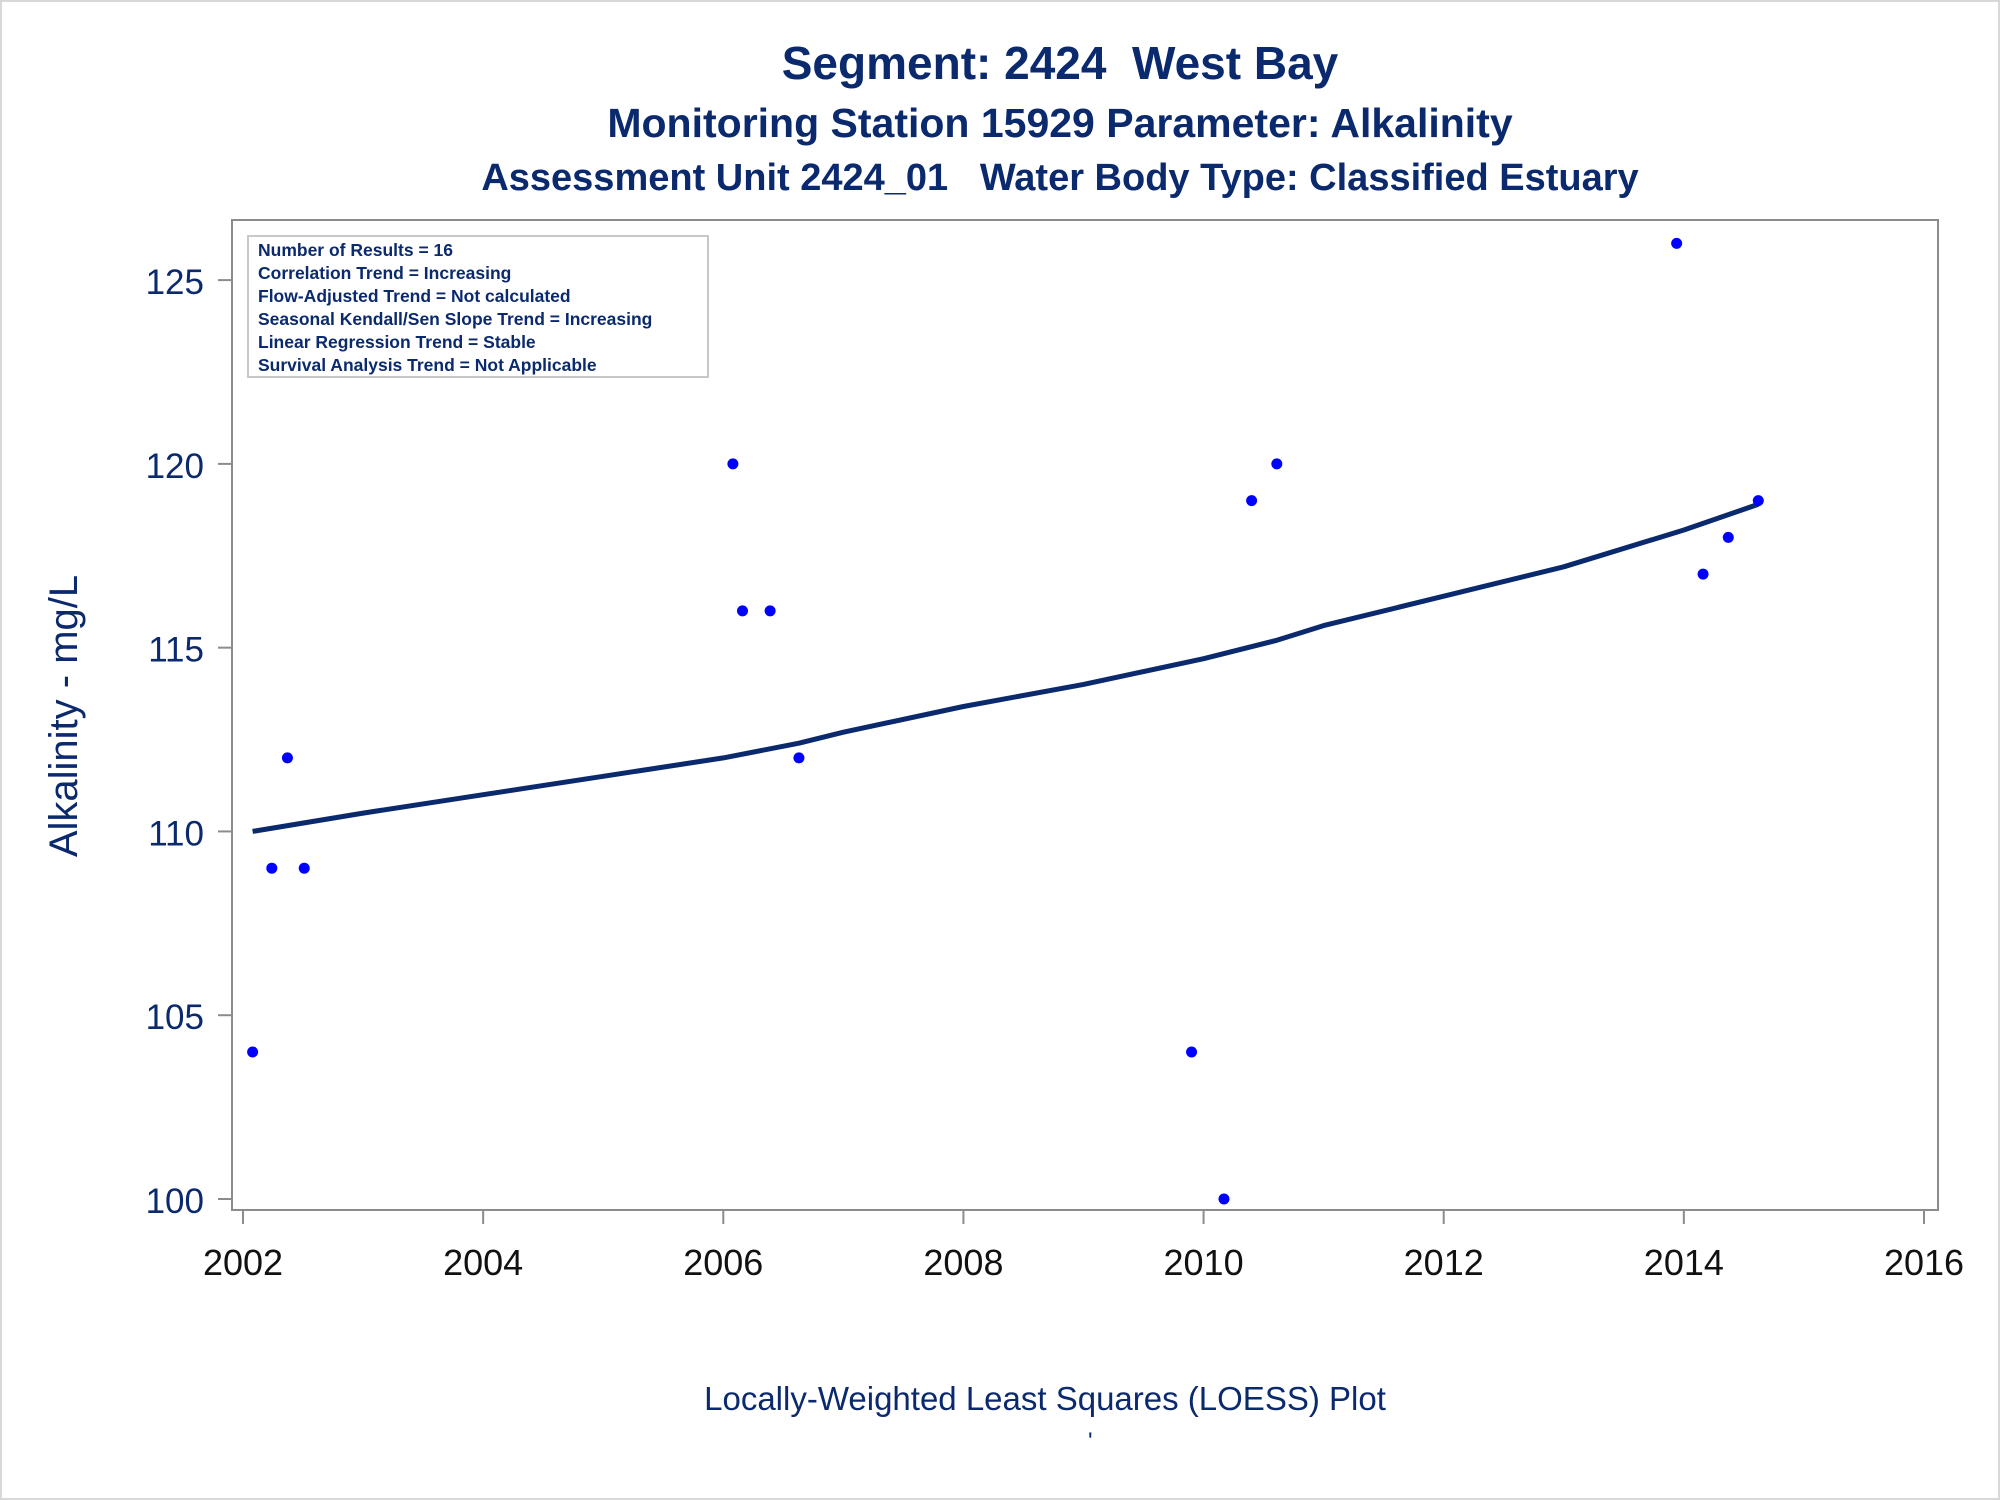 This screenshot has width=2000, height=1500. I want to click on x-tick-label: 2014, so click(1684, 1262).